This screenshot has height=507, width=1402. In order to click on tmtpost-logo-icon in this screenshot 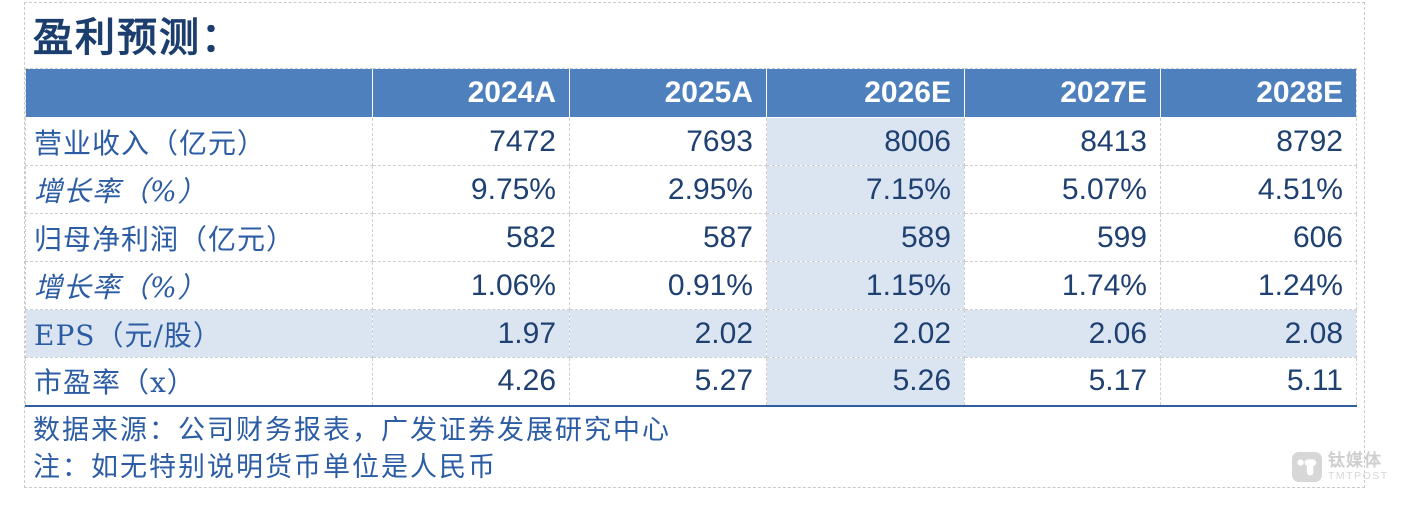, I will do `click(1307, 467)`.